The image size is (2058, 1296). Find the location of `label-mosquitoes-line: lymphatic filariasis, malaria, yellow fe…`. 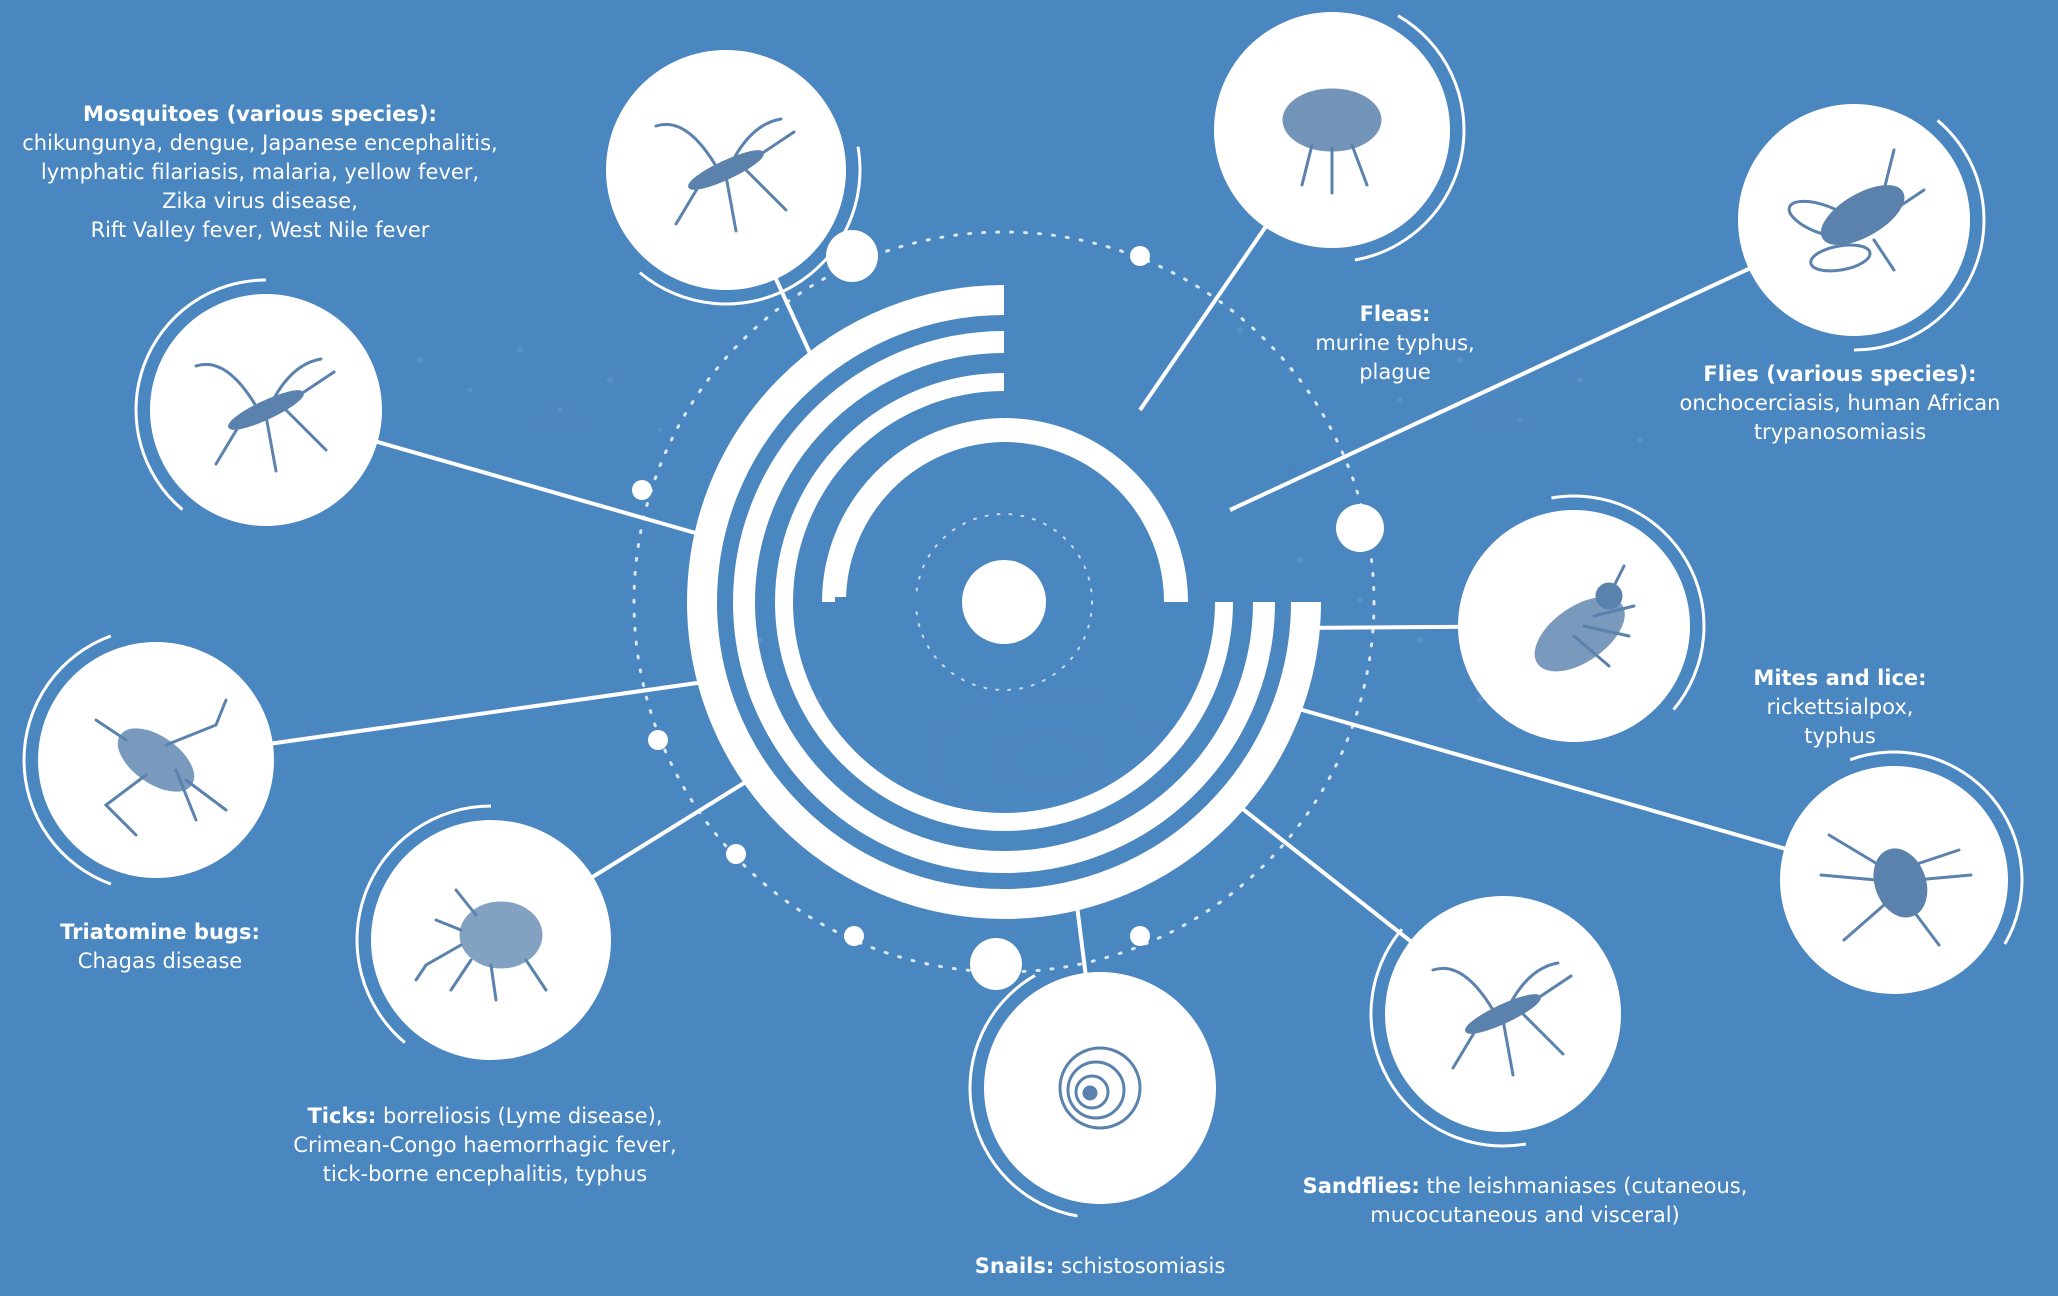

label-mosquitoes-line: lymphatic filariasis, malaria, yellow fe… is located at coordinates (260, 172).